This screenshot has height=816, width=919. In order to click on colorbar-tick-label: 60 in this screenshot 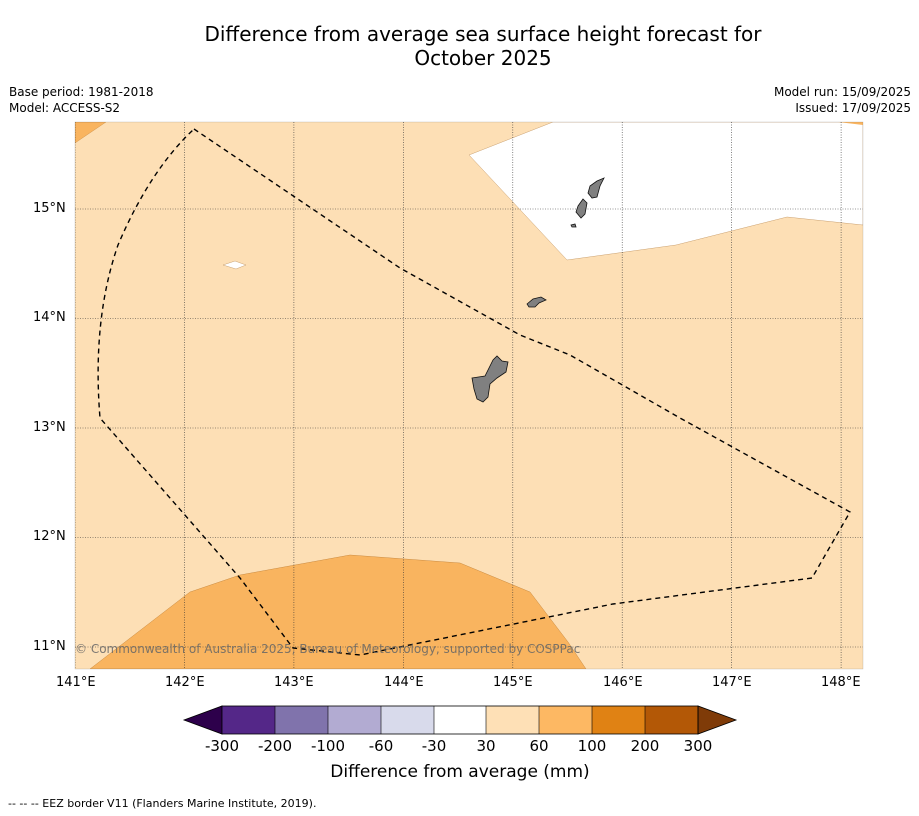, I will do `click(539, 746)`.